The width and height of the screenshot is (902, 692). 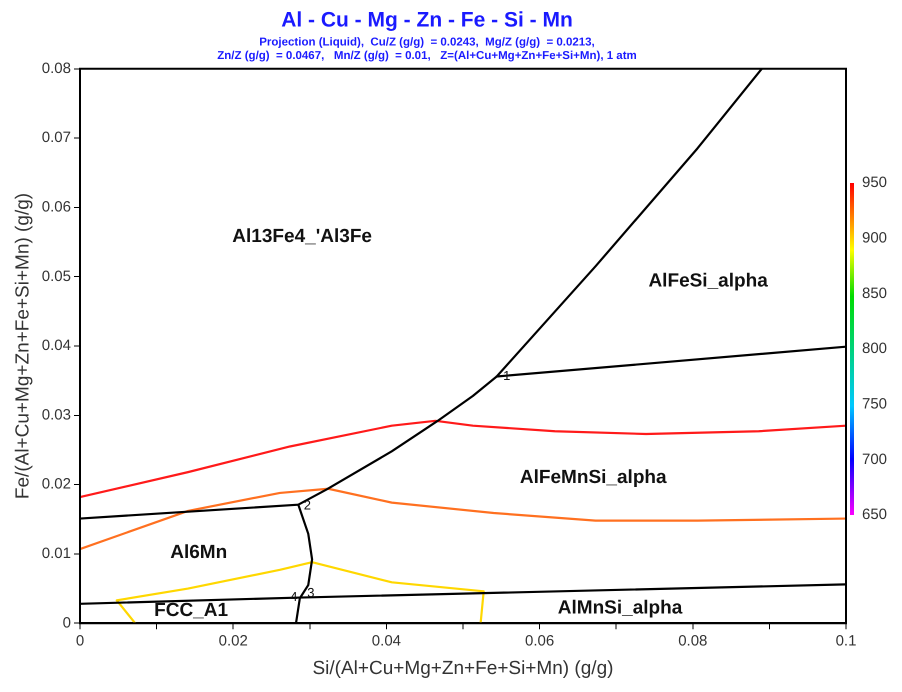 What do you see at coordinates (875, 183) in the screenshot?
I see `color-bar-label: 950` at bounding box center [875, 183].